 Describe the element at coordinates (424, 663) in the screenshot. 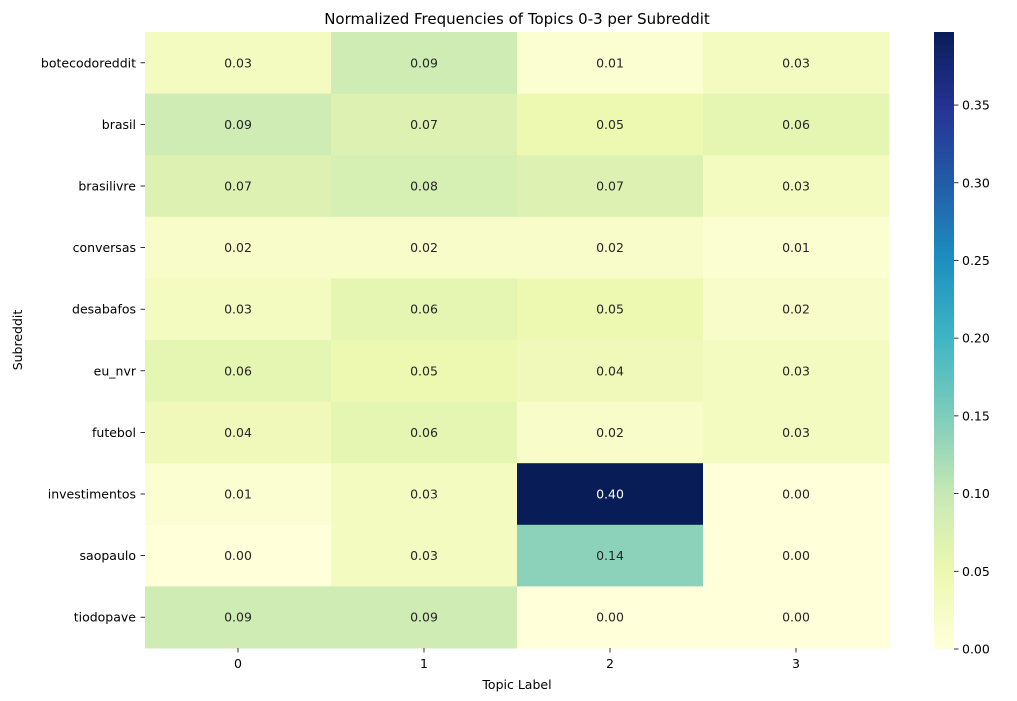

I see `x-tick-label: 1` at that location.